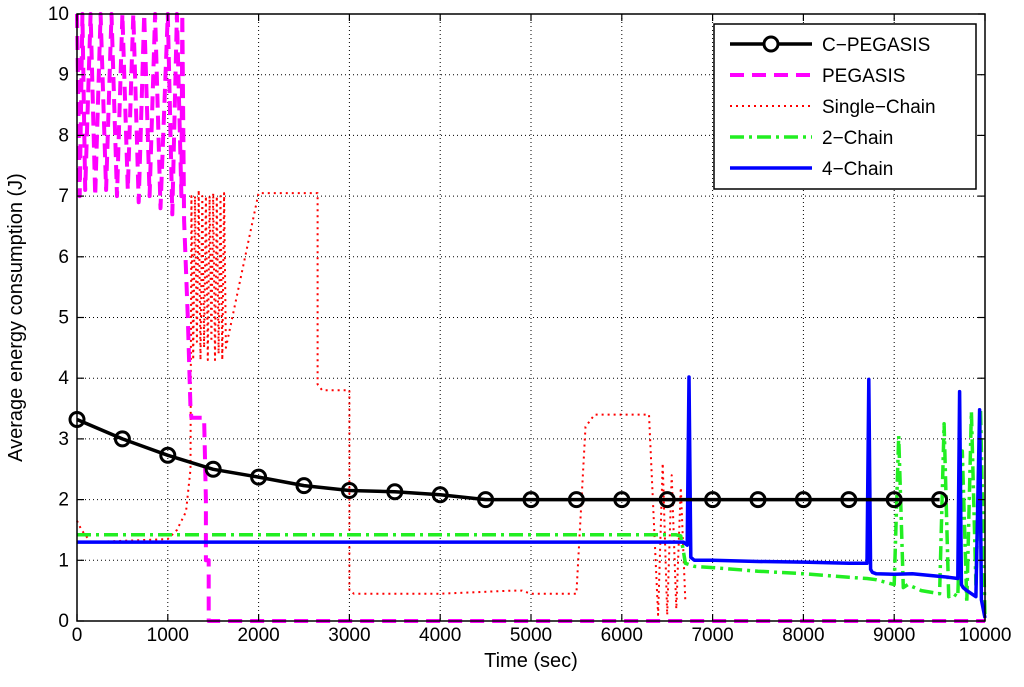 The image size is (1024, 687). I want to click on legend-marker, so click(771, 44).